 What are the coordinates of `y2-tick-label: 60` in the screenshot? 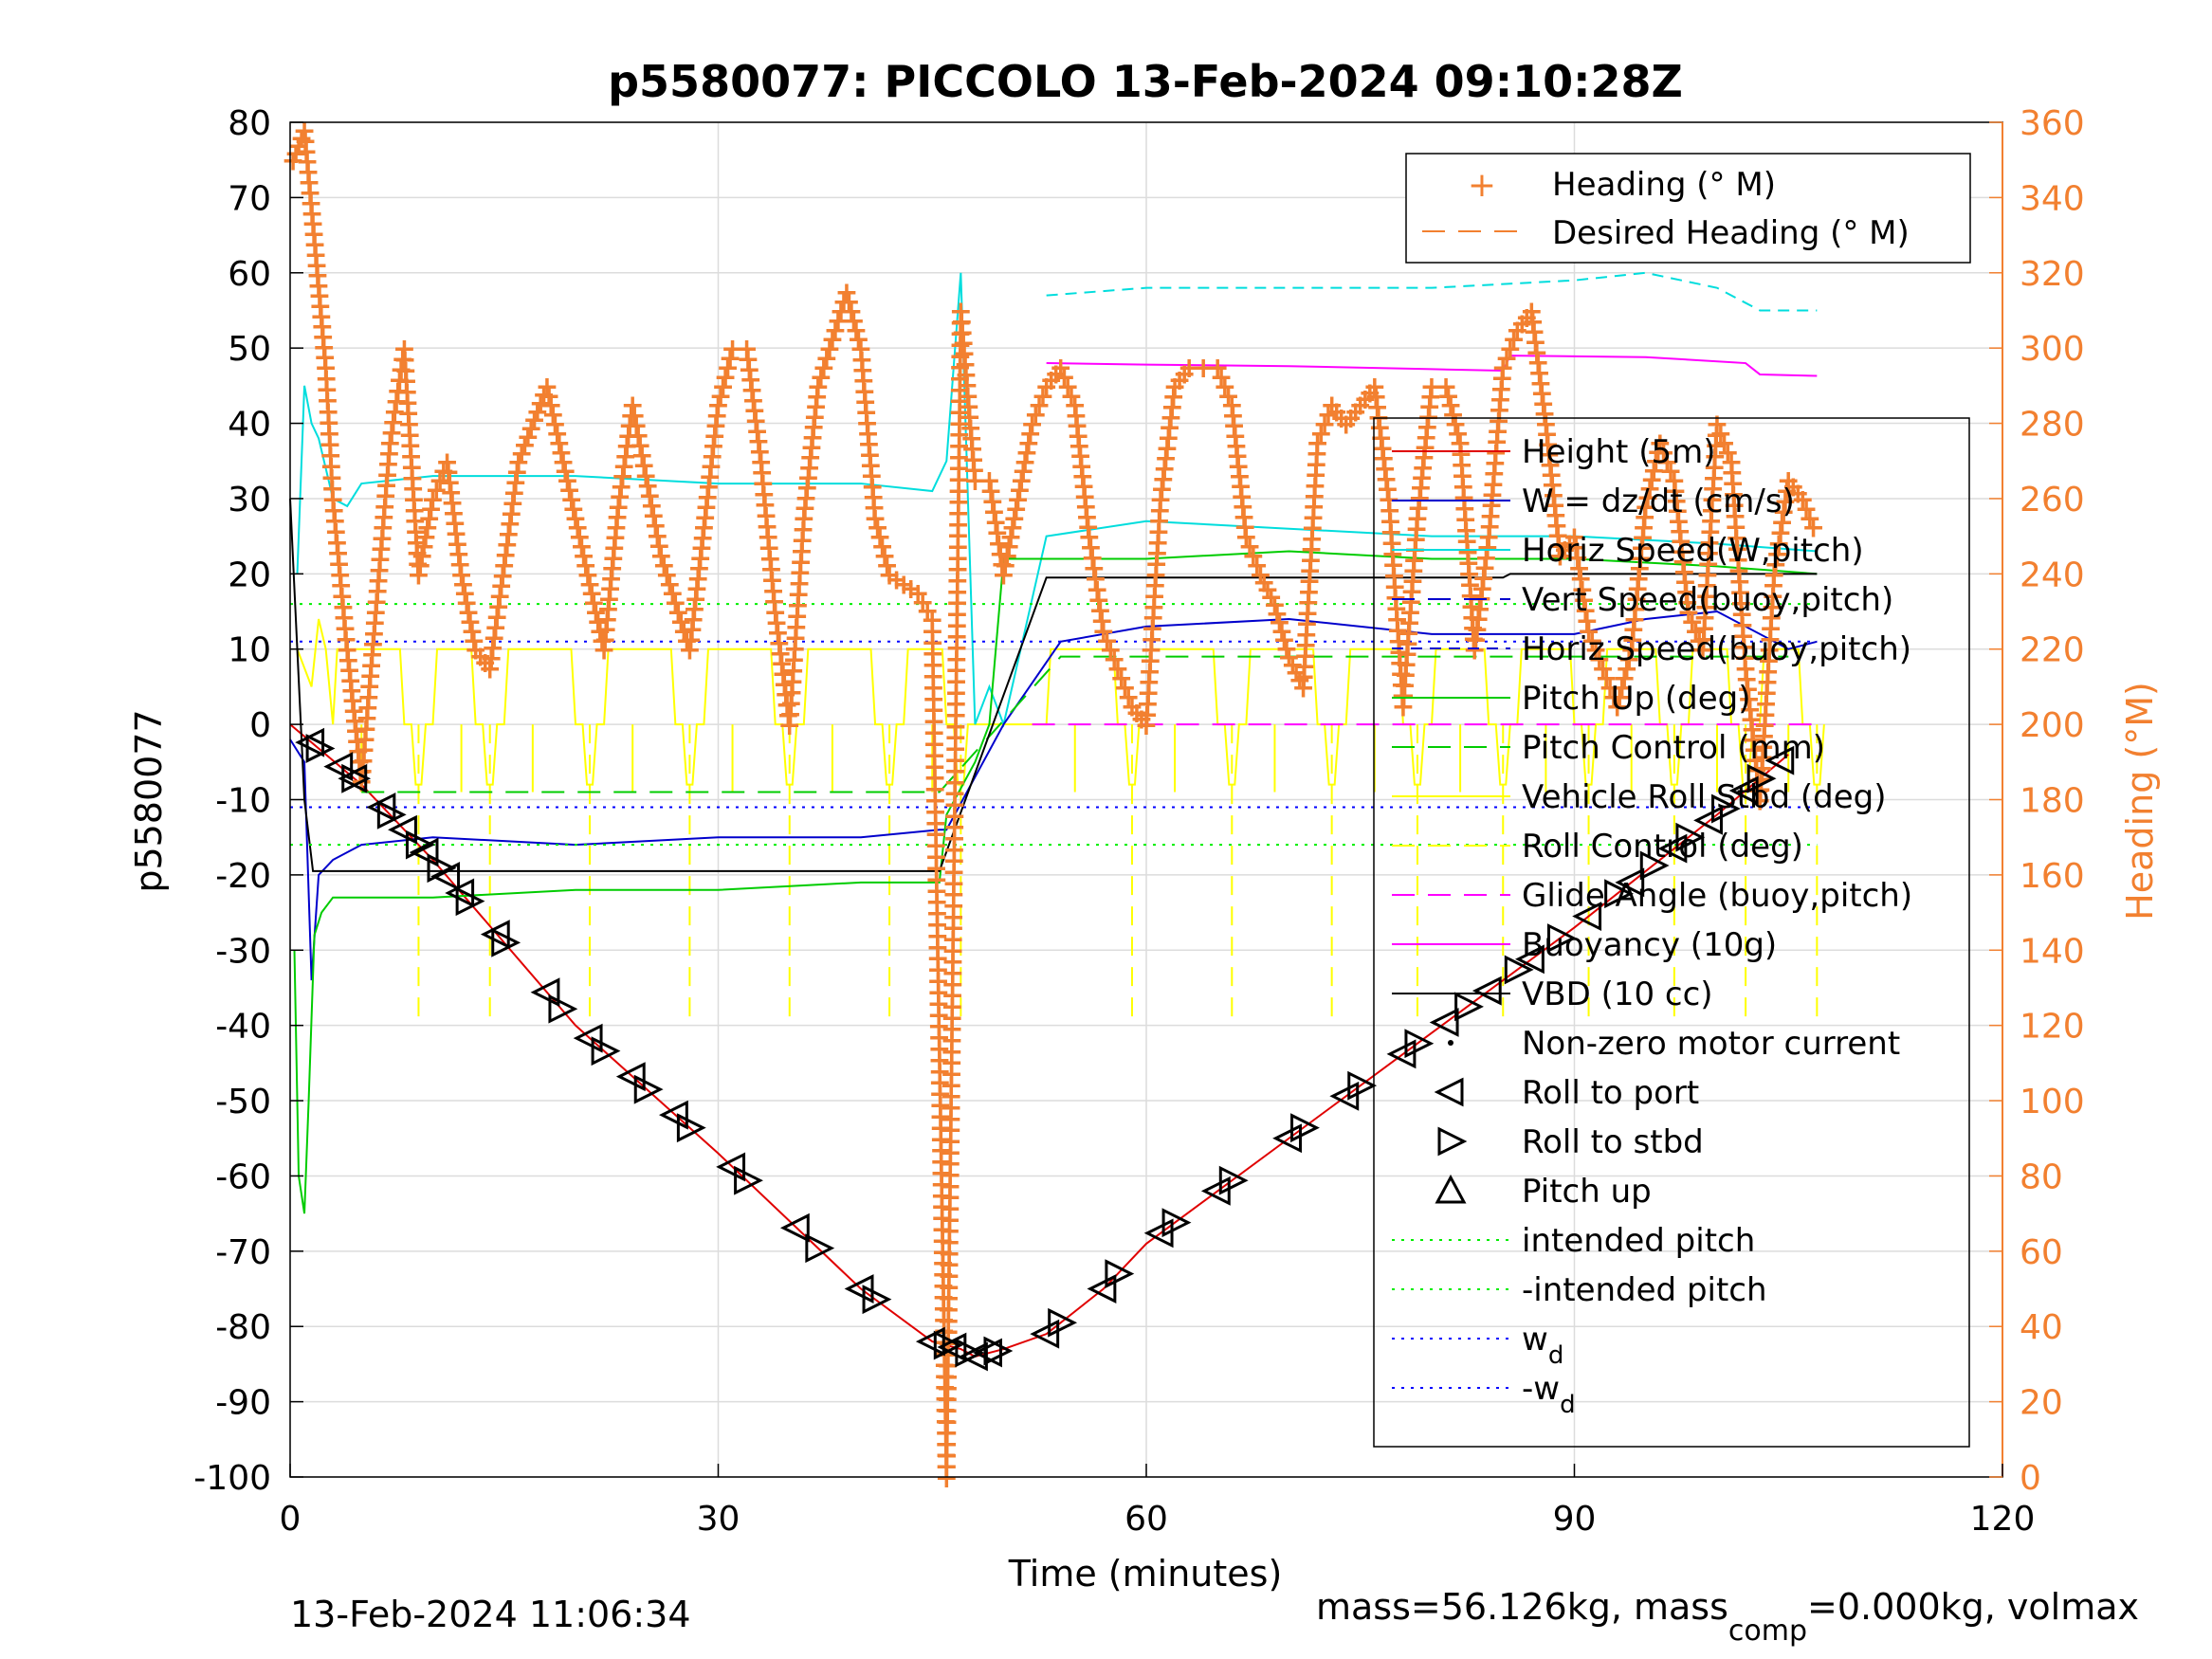 It's located at (2041, 1252).